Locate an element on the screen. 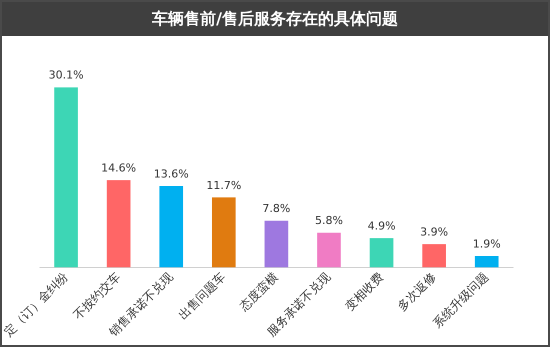 This screenshot has height=347, width=550. x-tick-label: 变相收费 is located at coordinates (364, 292).